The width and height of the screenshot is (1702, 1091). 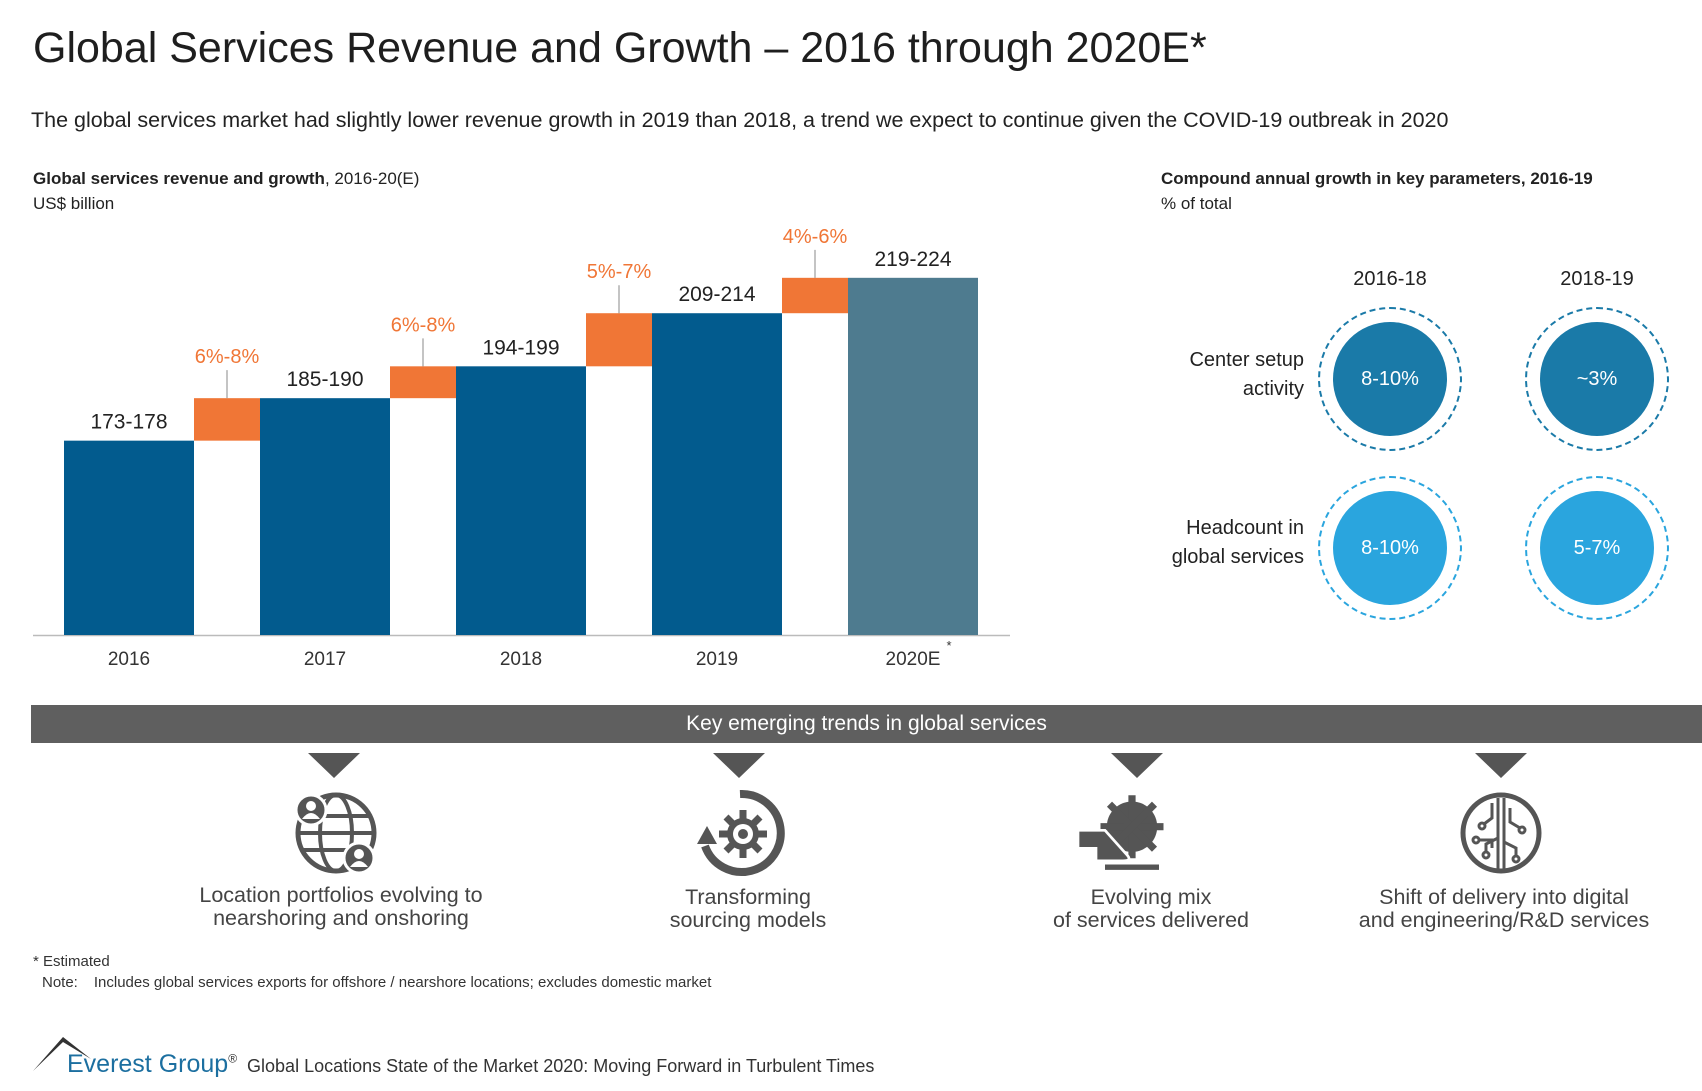 I want to click on bar-2019, so click(x=717, y=474).